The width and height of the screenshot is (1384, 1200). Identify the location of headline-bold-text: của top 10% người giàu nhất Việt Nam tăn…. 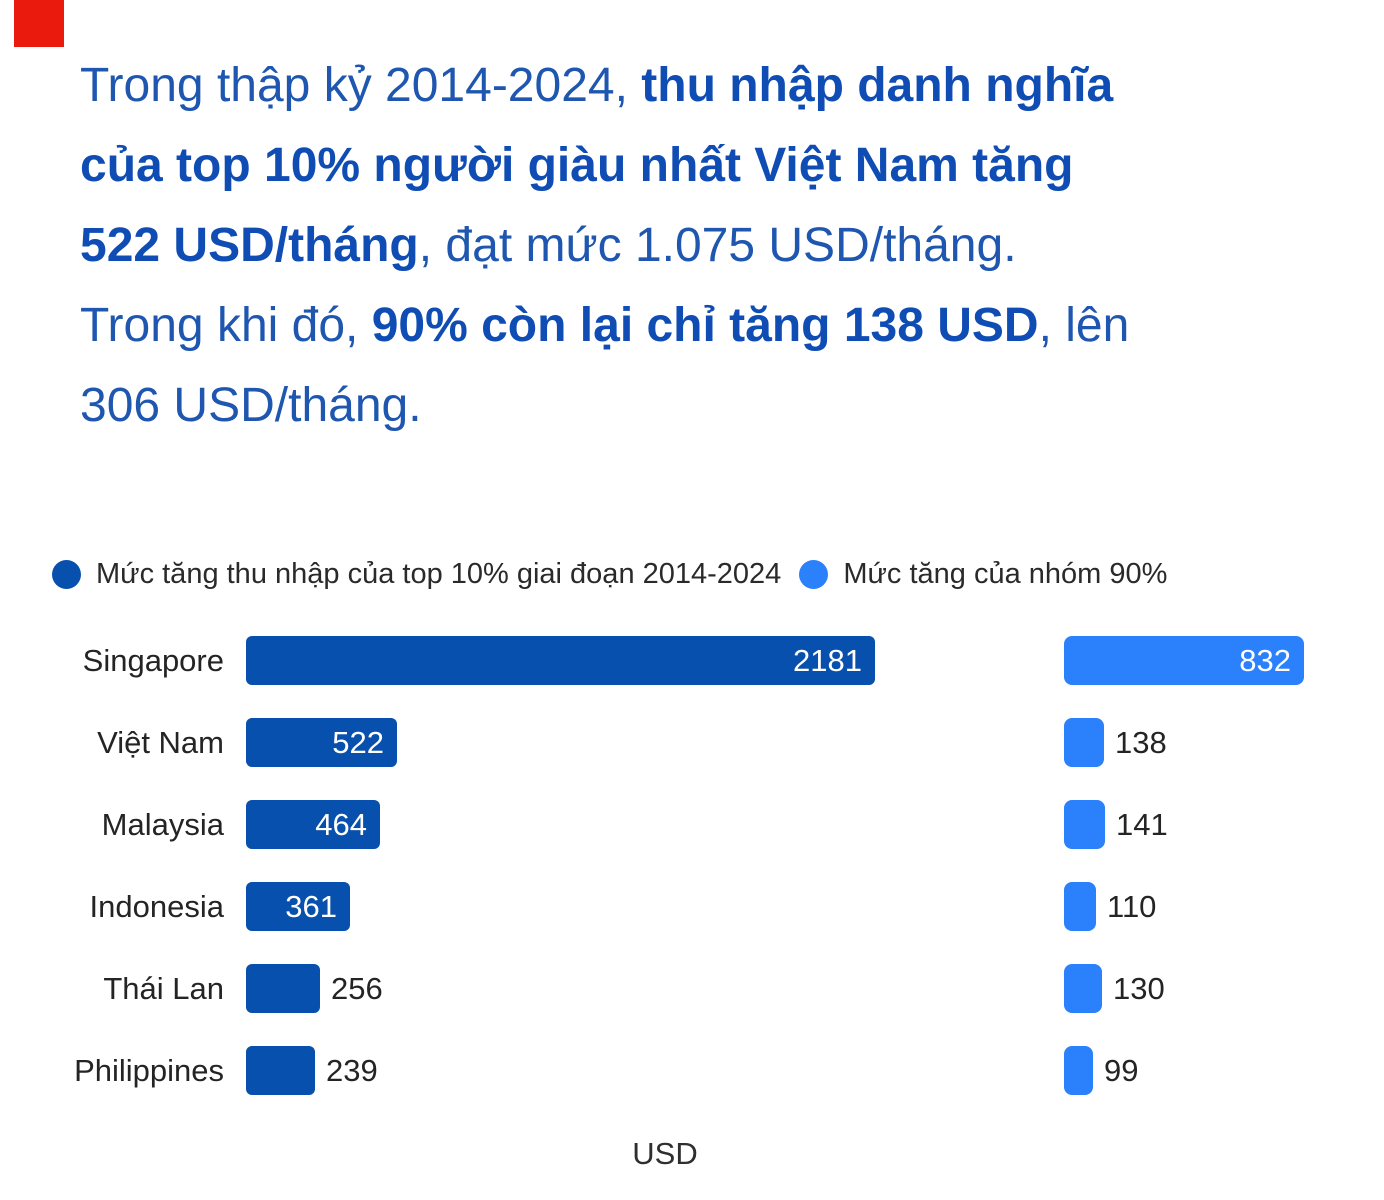
(577, 165).